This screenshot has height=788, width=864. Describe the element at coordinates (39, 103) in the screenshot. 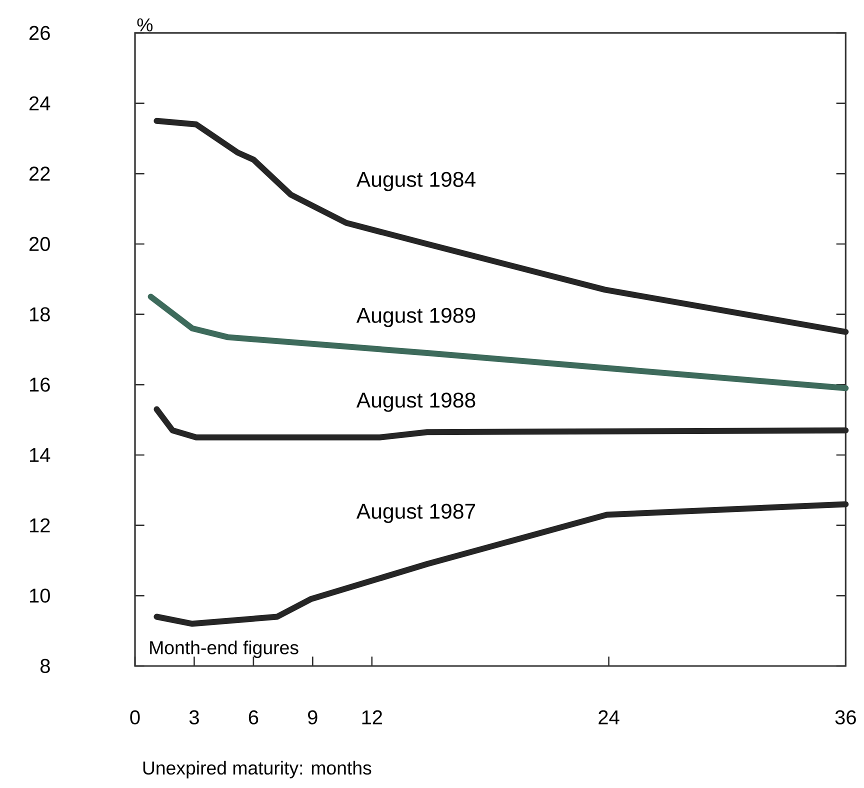

I see `y-tick-label: 24` at that location.